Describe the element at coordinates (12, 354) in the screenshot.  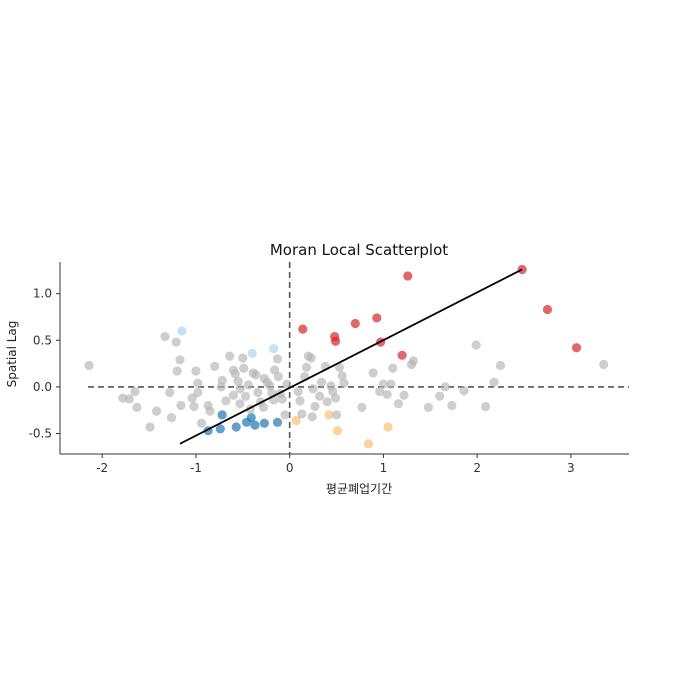
I see `y-axis-label: Spatial Lag` at that location.